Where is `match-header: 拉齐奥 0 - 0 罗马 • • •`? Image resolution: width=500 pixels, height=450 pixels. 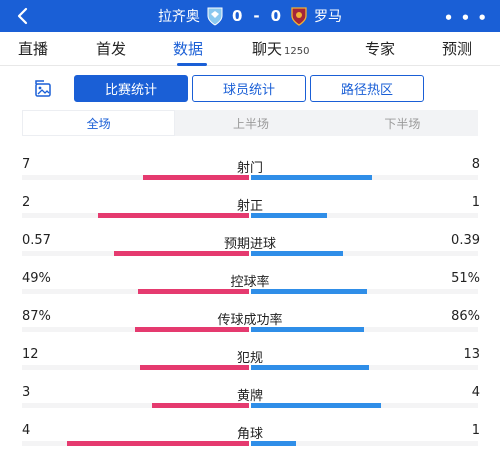 match-header: 拉齐奥 0 - 0 罗马 • • • is located at coordinates (250, 16).